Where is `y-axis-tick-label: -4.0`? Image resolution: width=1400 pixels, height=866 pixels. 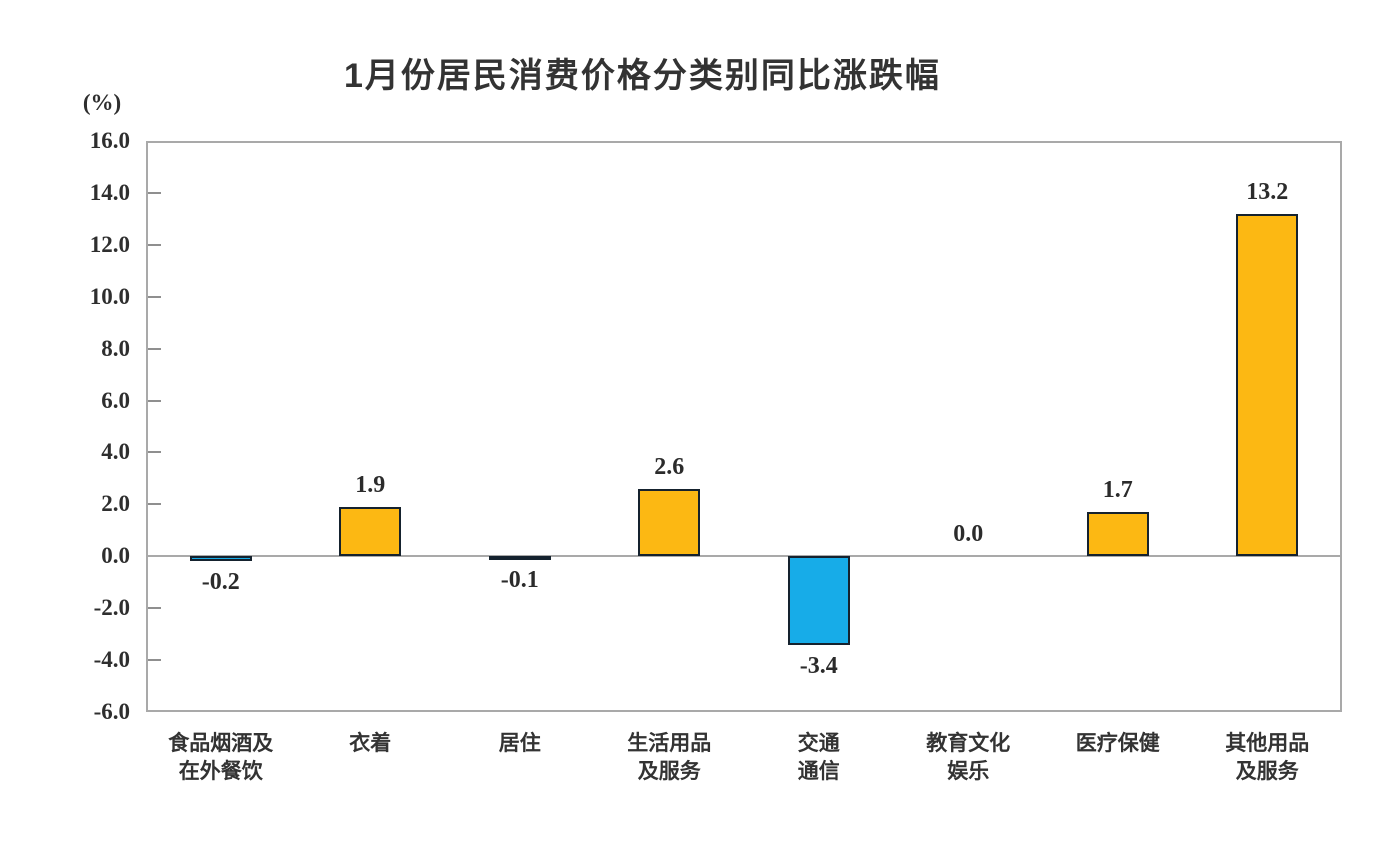
y-axis-tick-label: -4.0 is located at coordinates (111, 660).